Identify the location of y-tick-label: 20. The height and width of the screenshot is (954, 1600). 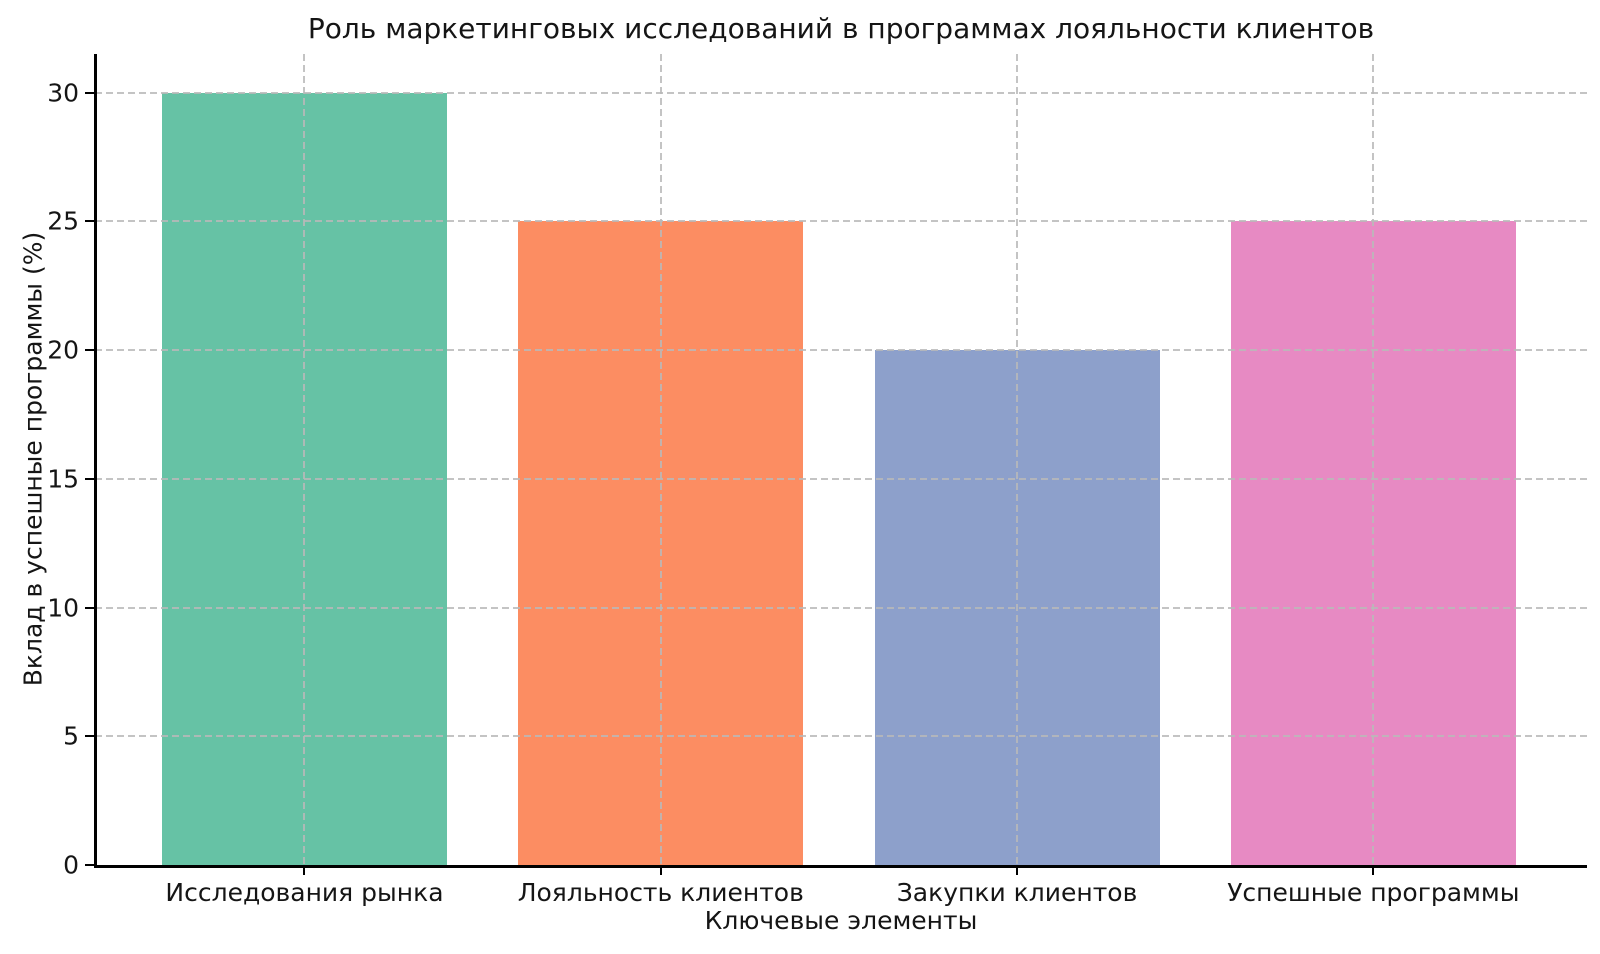
(63, 350).